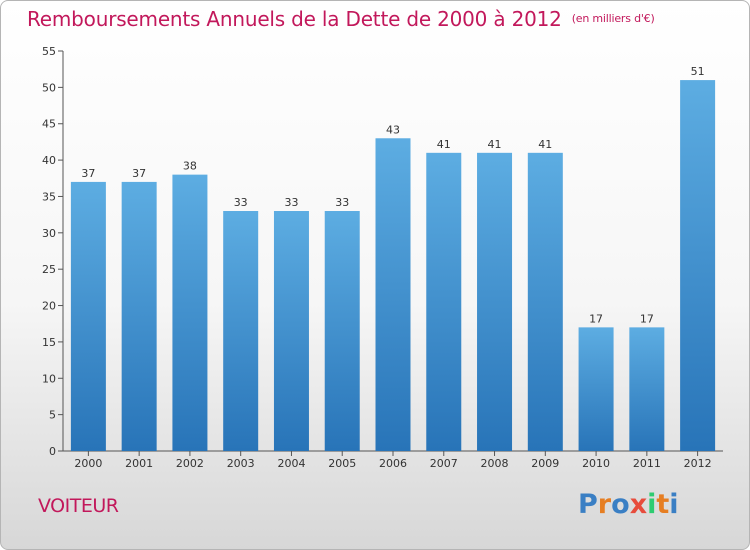 The width and height of the screenshot is (750, 550). I want to click on x-tick-label-2005: 2005, so click(342, 463).